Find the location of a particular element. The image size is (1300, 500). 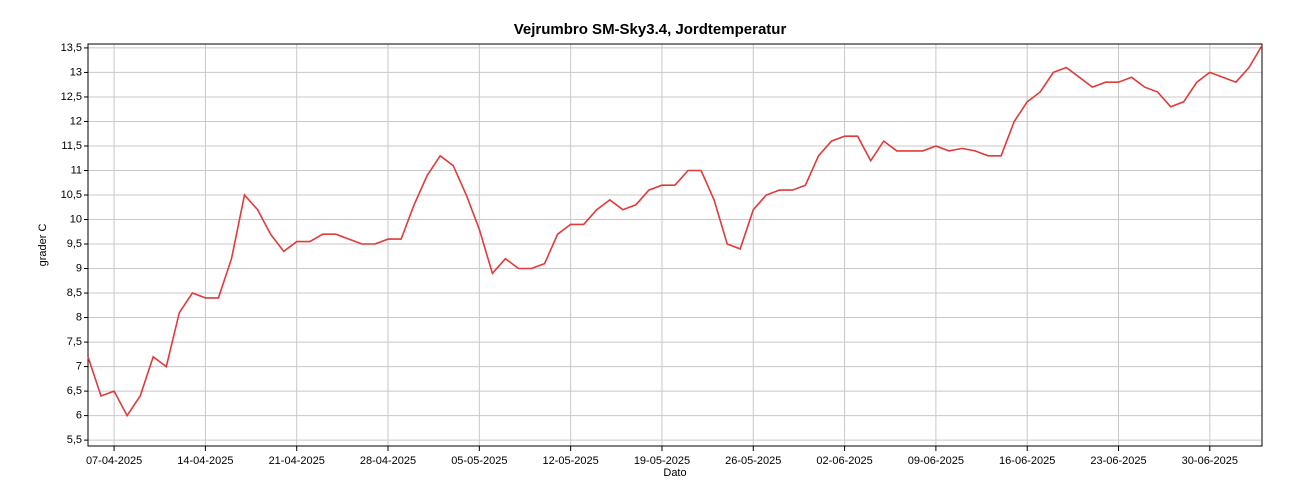

y-tick-label: 7,5 is located at coordinates (74, 342).